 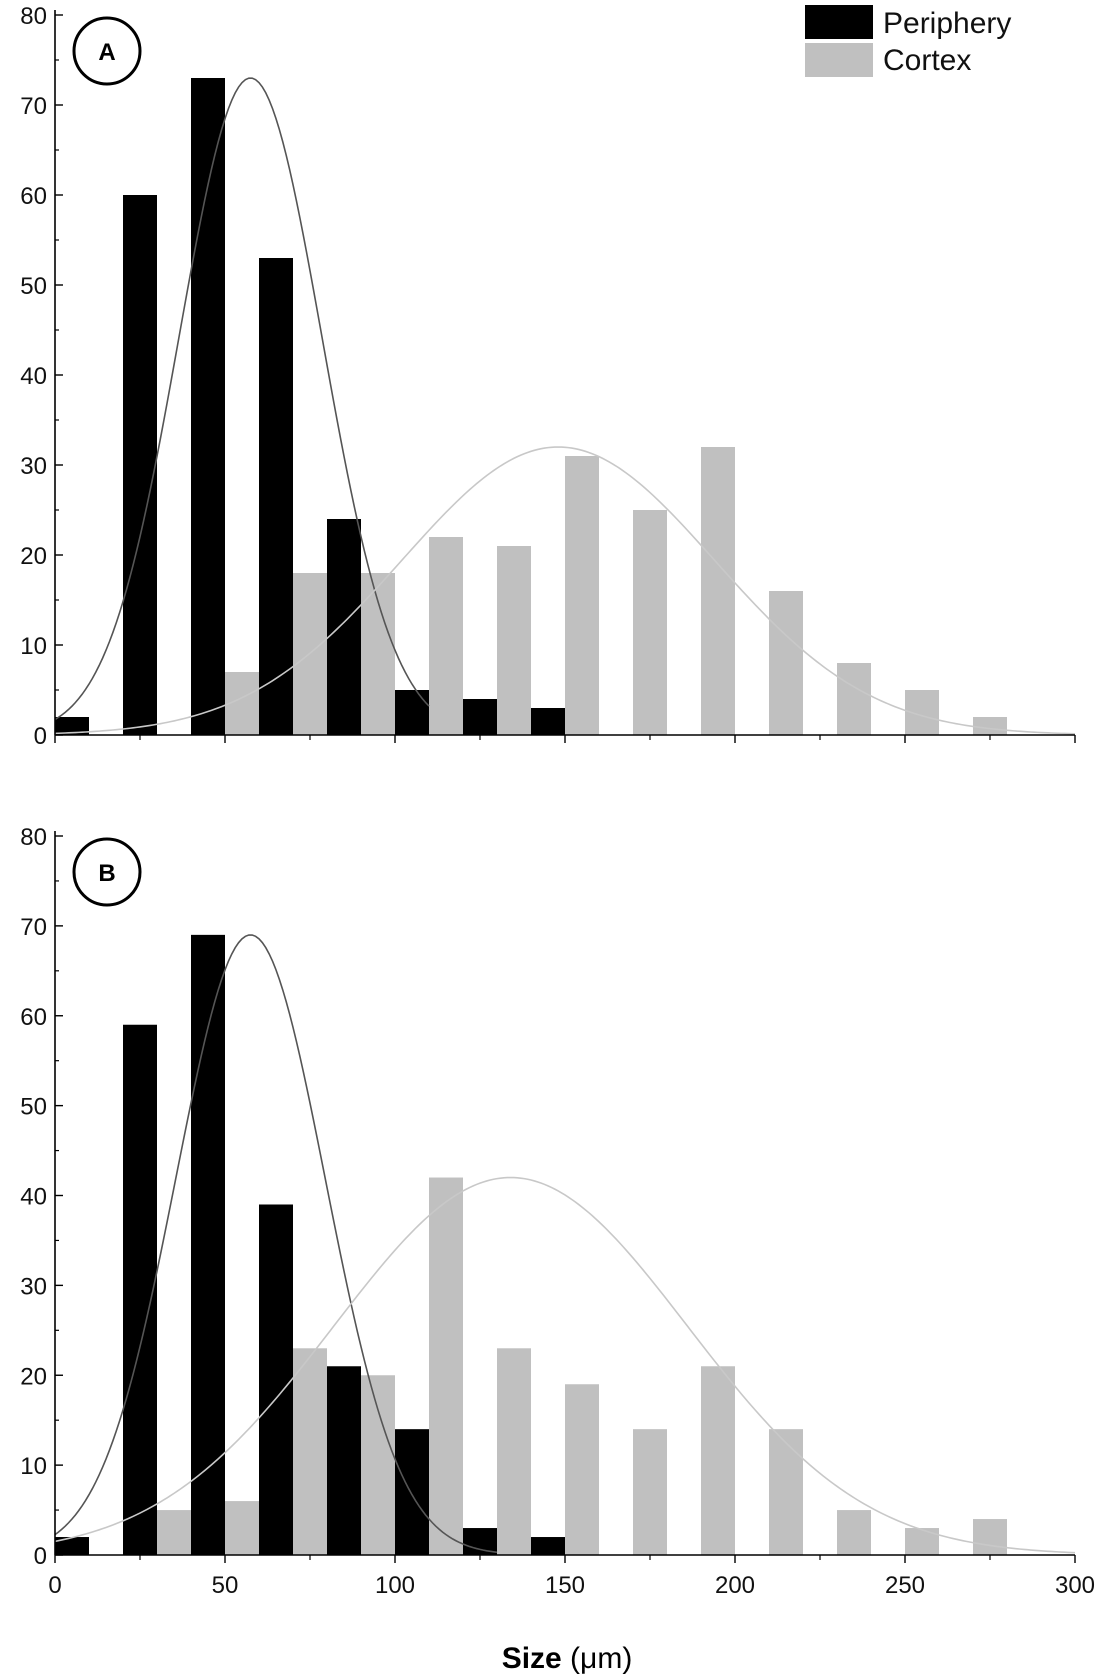 What do you see at coordinates (33, 16) in the screenshot?
I see `y-tick-label-a-80: 80` at bounding box center [33, 16].